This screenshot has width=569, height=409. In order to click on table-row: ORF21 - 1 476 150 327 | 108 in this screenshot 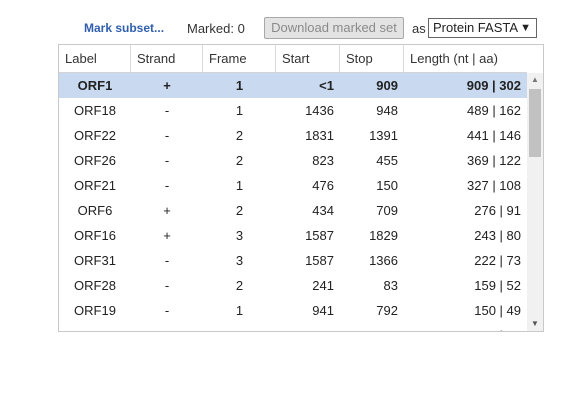, I will do `click(293, 185)`.